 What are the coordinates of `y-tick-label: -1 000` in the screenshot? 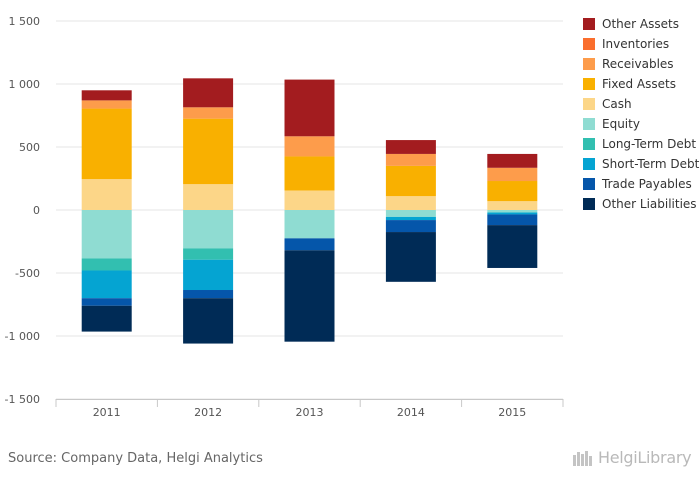 It's located at (22, 336).